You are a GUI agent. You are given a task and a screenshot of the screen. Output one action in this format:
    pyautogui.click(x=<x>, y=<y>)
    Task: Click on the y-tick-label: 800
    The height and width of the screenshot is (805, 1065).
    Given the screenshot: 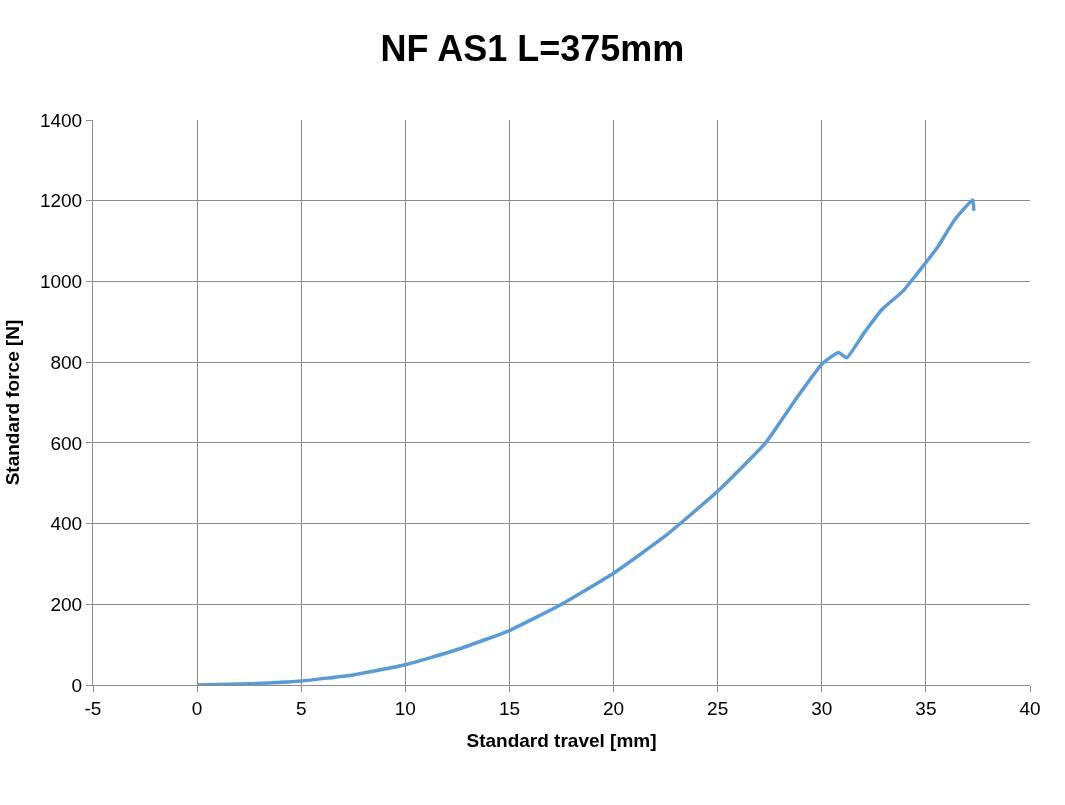 What is the action you would take?
    pyautogui.click(x=66, y=362)
    